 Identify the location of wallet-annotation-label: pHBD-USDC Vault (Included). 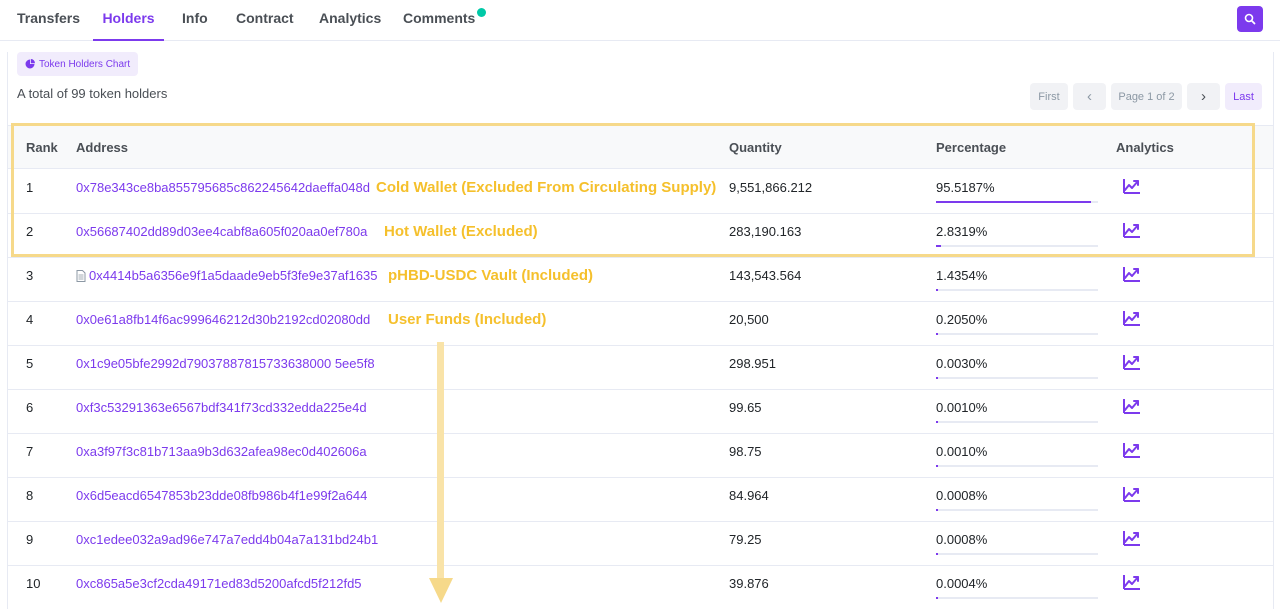
(490, 275).